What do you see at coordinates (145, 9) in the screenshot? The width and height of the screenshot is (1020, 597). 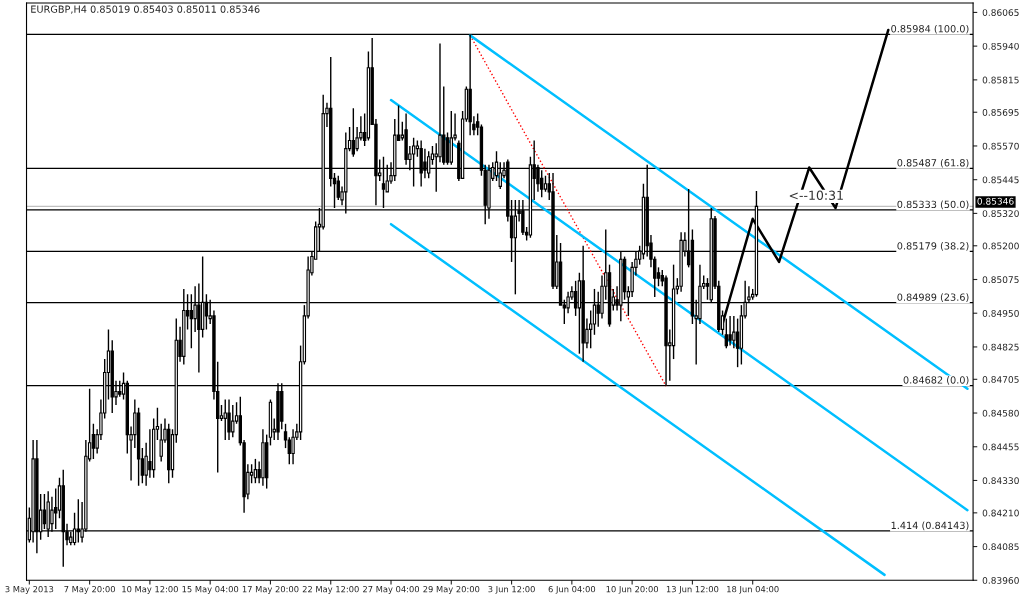 I see `chart-title: EURGBP,H4 0.85019 0.85403 0.85011 0.85346` at bounding box center [145, 9].